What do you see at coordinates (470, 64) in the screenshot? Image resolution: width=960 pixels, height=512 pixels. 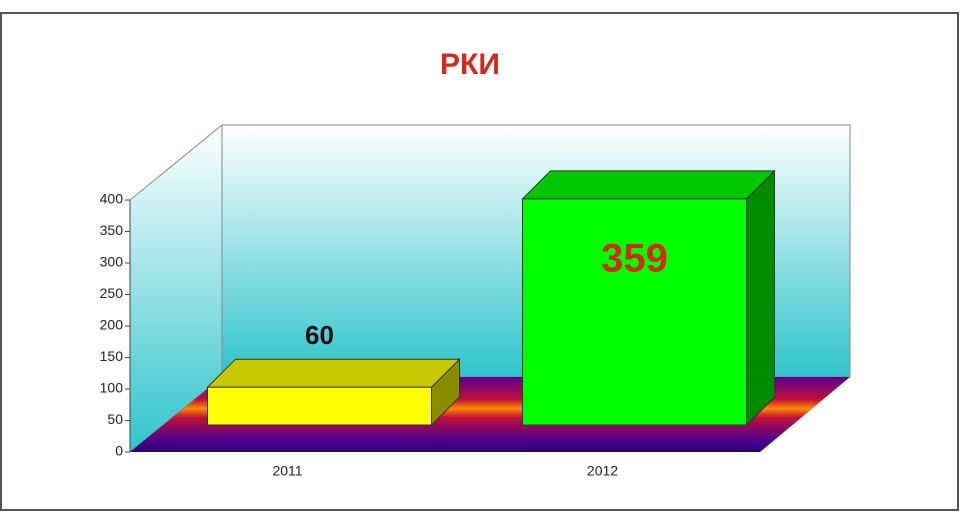 I see `chart-title: РКИ` at bounding box center [470, 64].